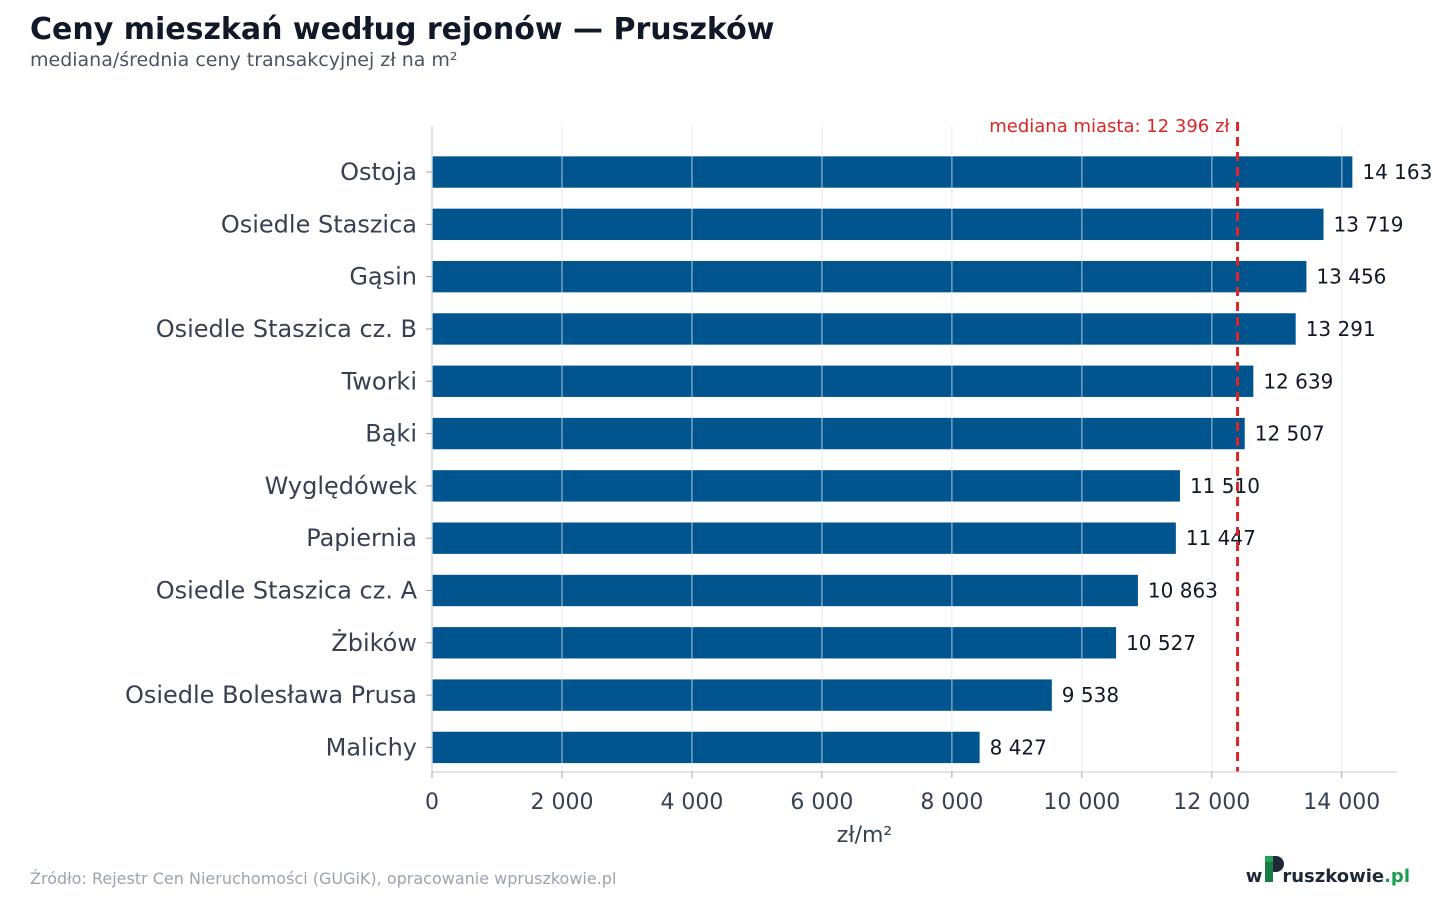 This screenshot has height=900, width=1440. I want to click on value-label: 13 719, so click(1369, 224).